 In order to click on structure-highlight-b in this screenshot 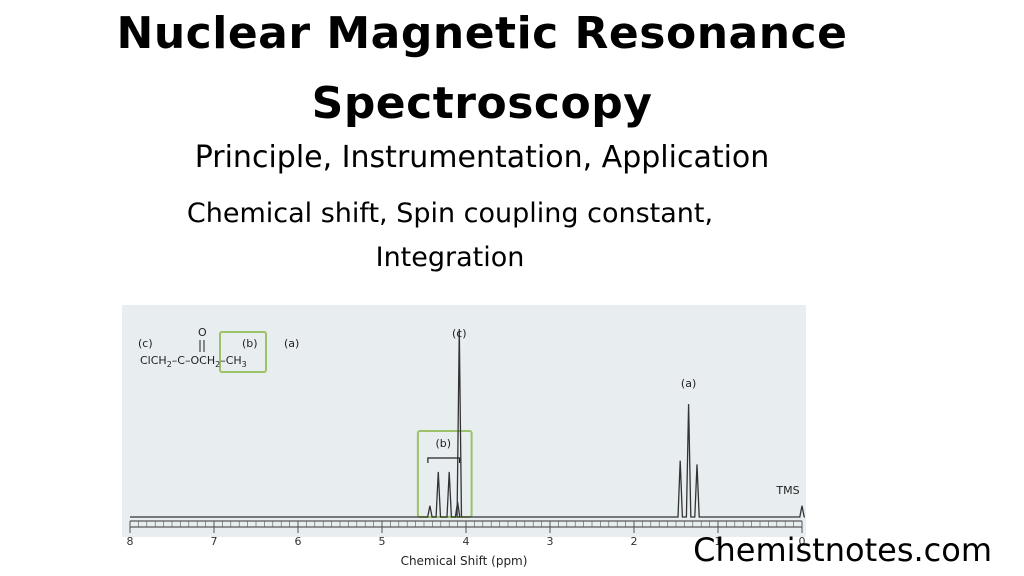, I will do `click(243, 352)`.